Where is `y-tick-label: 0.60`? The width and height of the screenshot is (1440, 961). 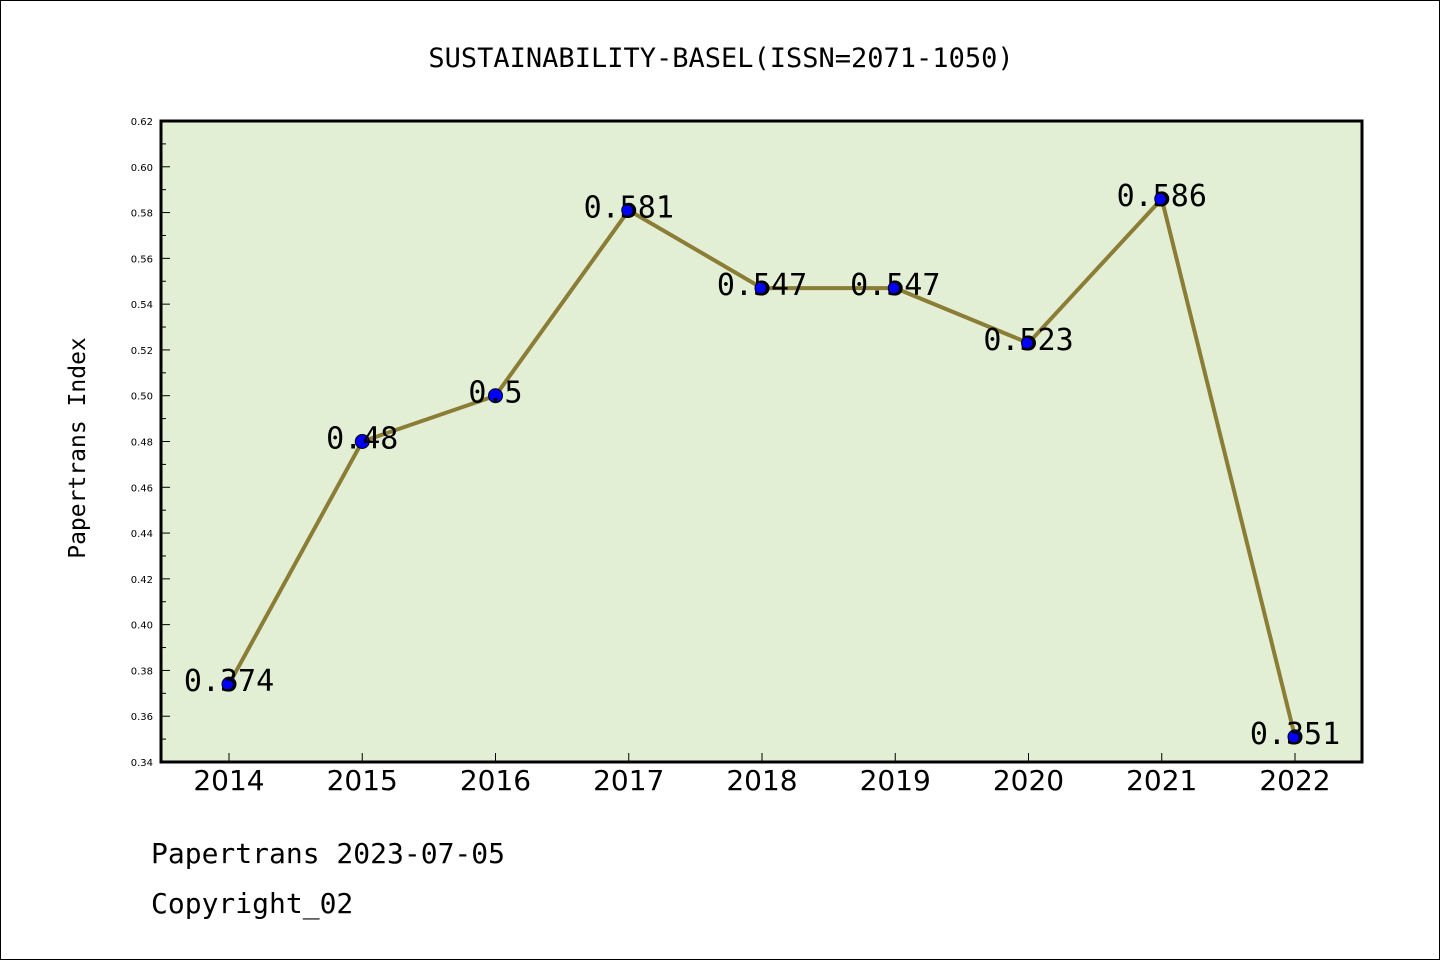 y-tick-label: 0.60 is located at coordinates (142, 168).